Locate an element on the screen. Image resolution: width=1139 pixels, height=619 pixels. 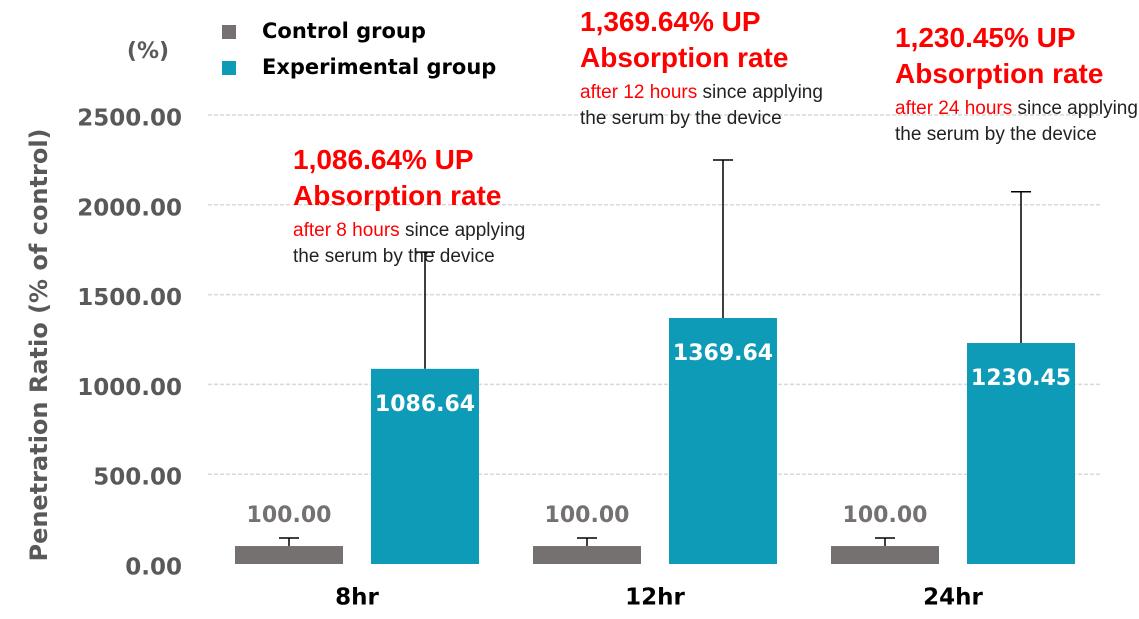
annotation-headline: 1,369.64% UP is located at coordinates (670, 21).